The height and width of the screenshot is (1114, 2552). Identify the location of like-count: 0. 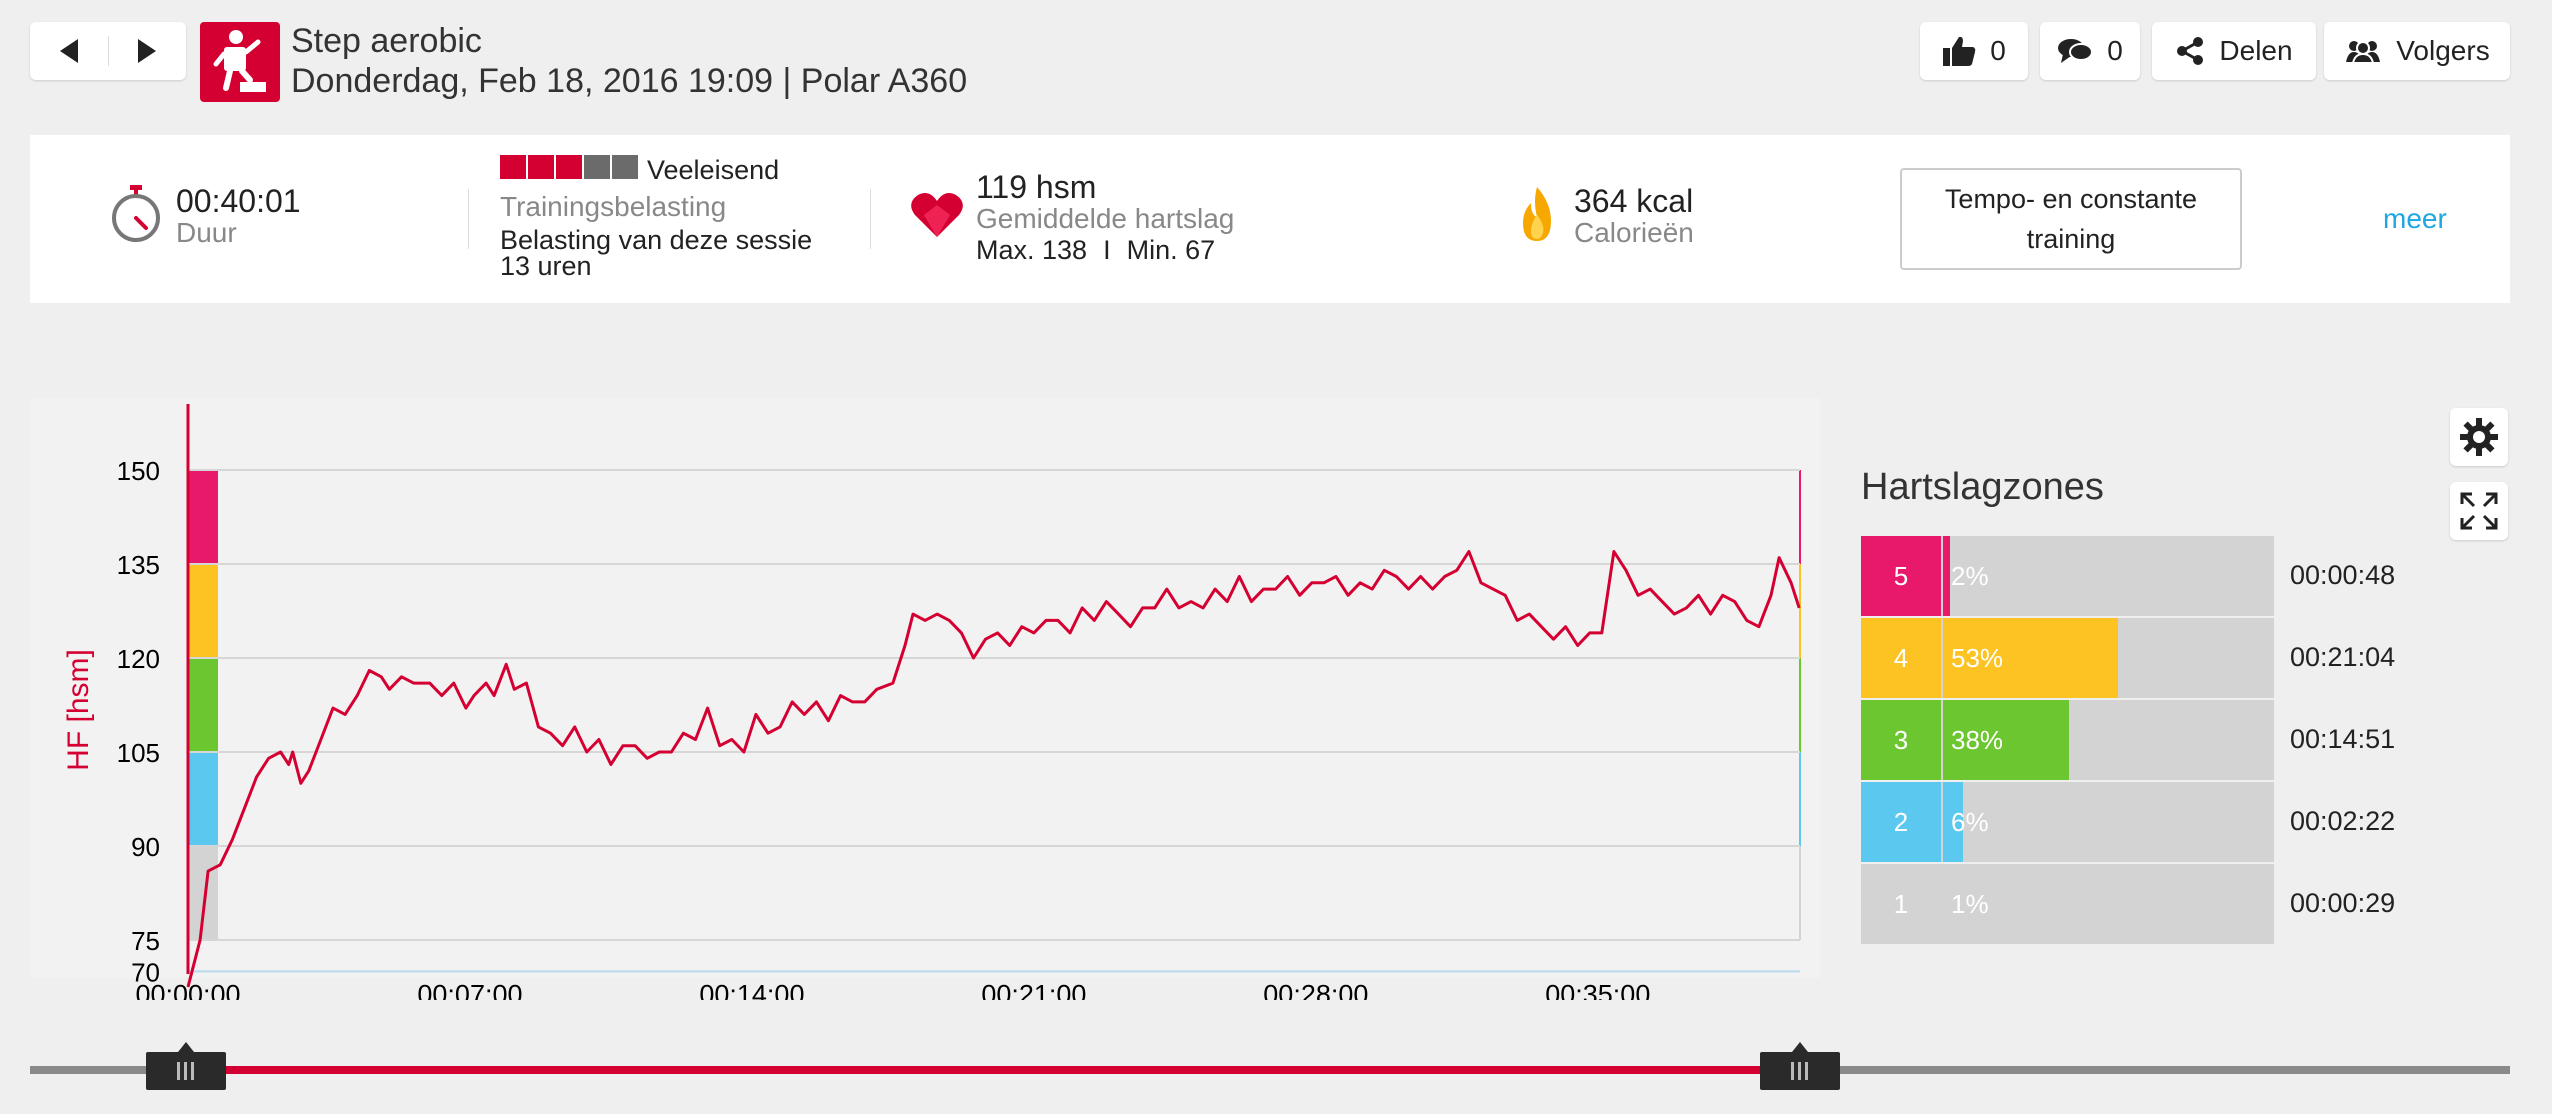
(1998, 50).